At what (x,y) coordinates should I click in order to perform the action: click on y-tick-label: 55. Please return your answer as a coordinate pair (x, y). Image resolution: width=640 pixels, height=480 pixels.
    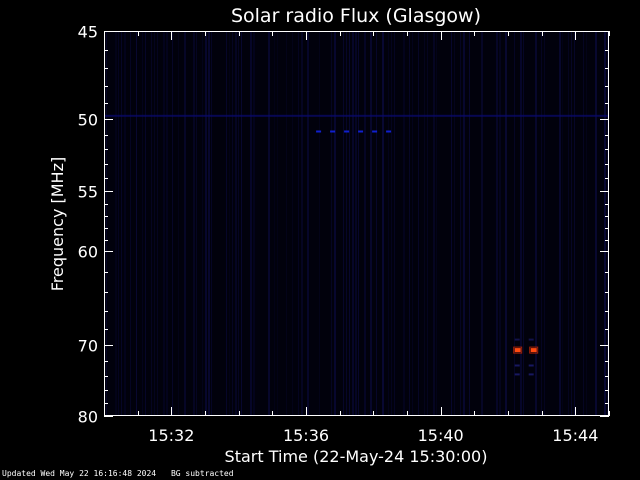
    Looking at the image, I should click on (88, 192).